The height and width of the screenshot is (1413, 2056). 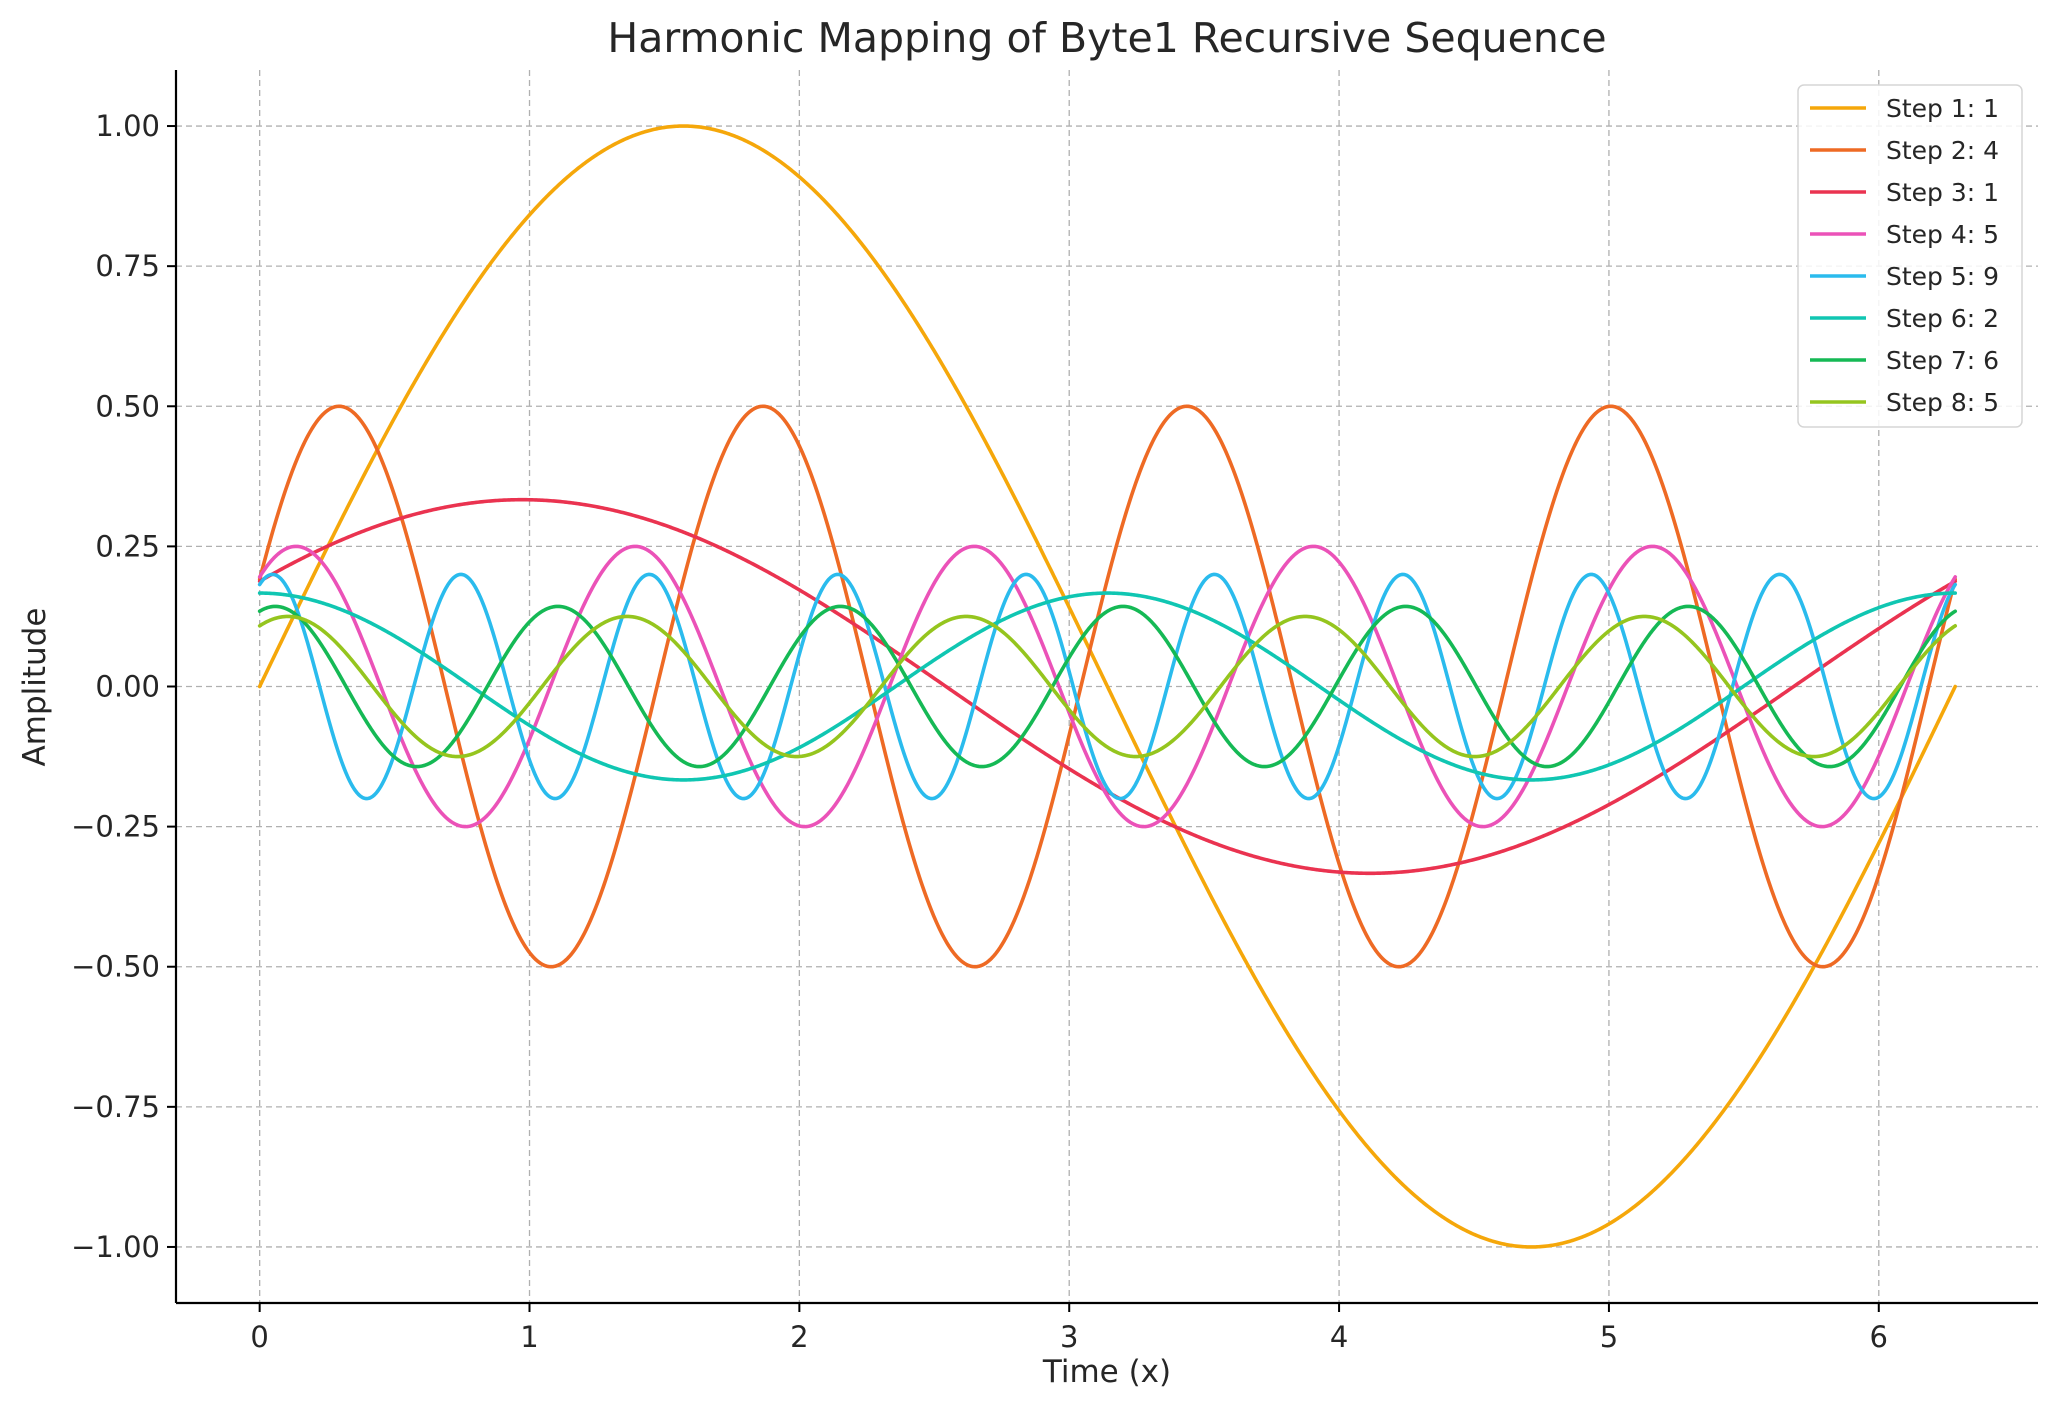 I want to click on x-tick-label: 2, so click(x=799, y=1337).